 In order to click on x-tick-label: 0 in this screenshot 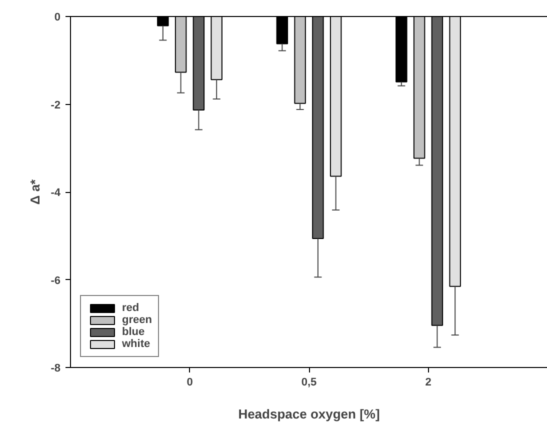, I will do `click(189, 382)`.